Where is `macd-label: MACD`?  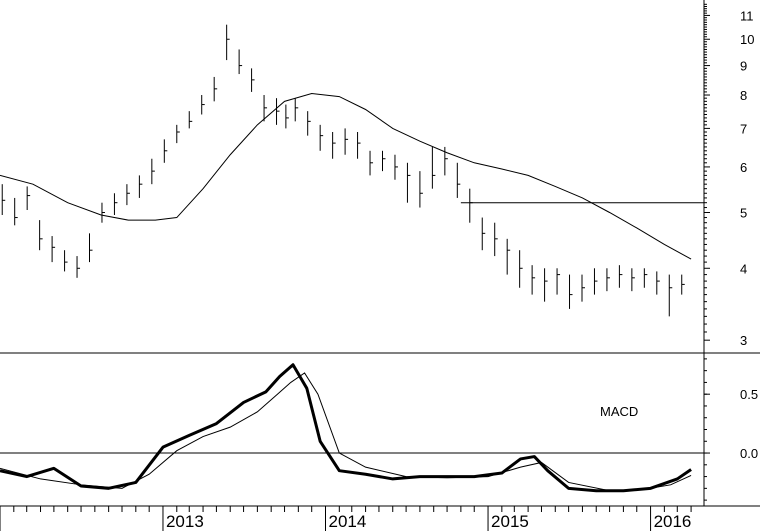
macd-label: MACD is located at coordinates (619, 411).